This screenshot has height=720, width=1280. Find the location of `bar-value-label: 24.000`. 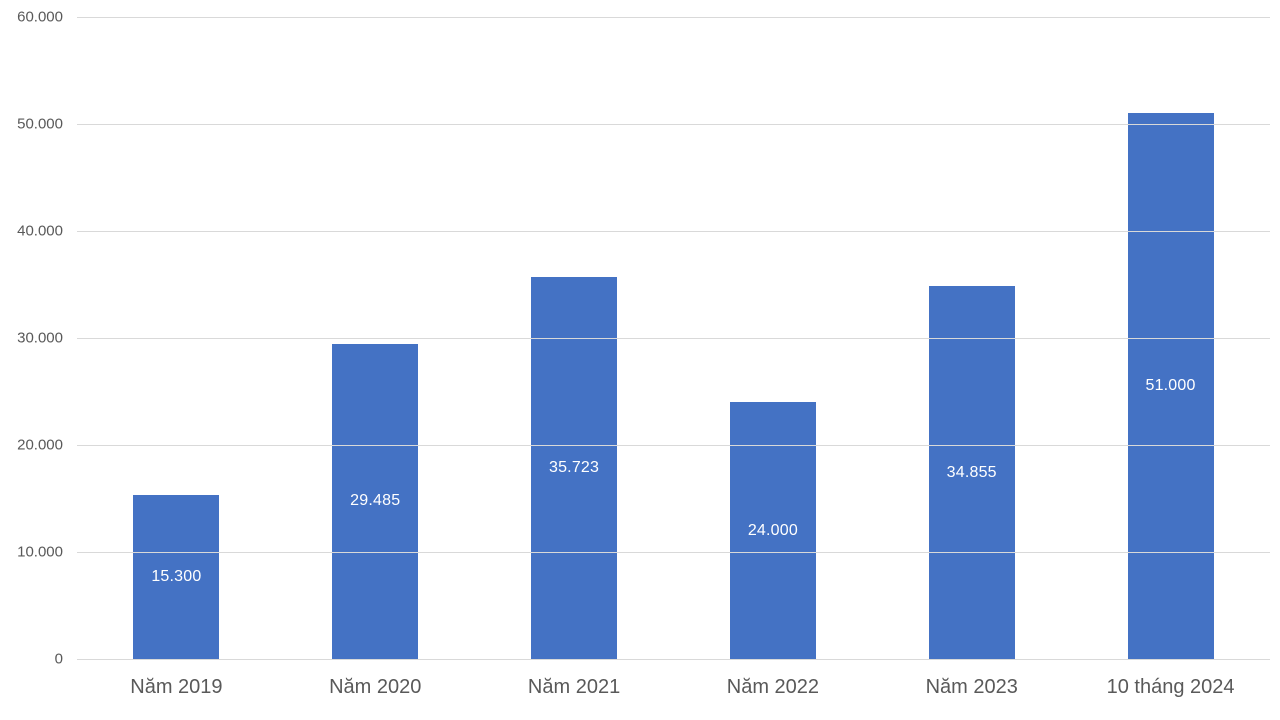

bar-value-label: 24.000 is located at coordinates (772, 530).